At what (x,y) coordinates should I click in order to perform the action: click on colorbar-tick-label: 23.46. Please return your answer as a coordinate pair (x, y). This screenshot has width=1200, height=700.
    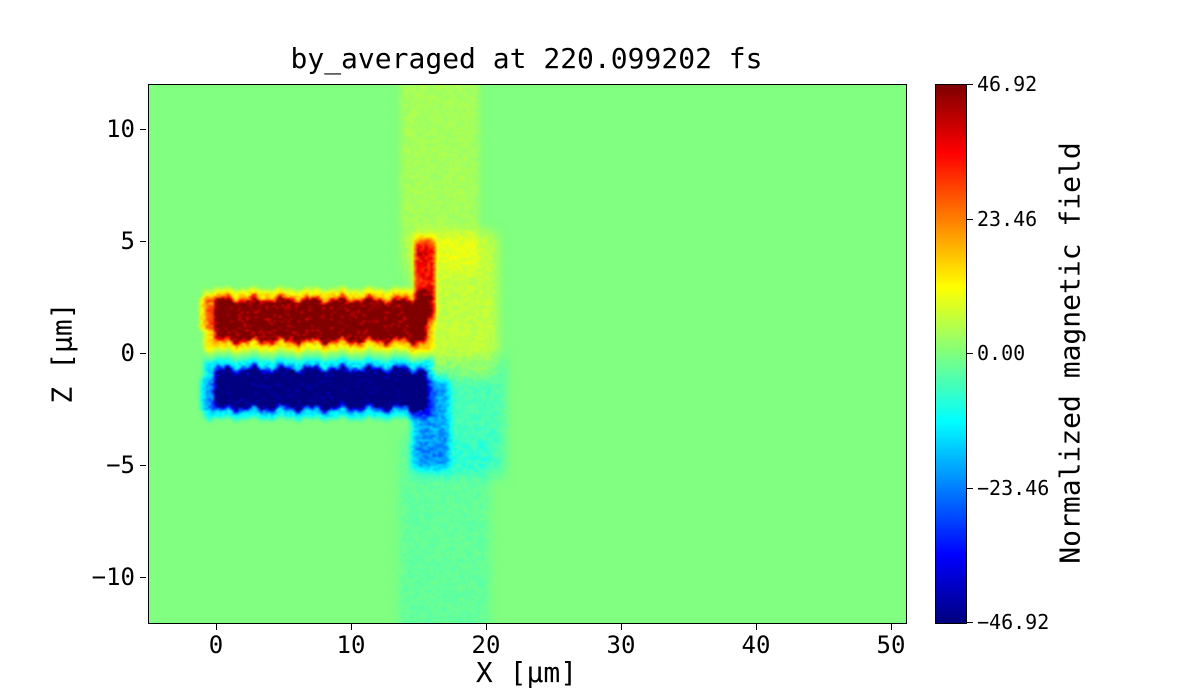
    Looking at the image, I should click on (1007, 219).